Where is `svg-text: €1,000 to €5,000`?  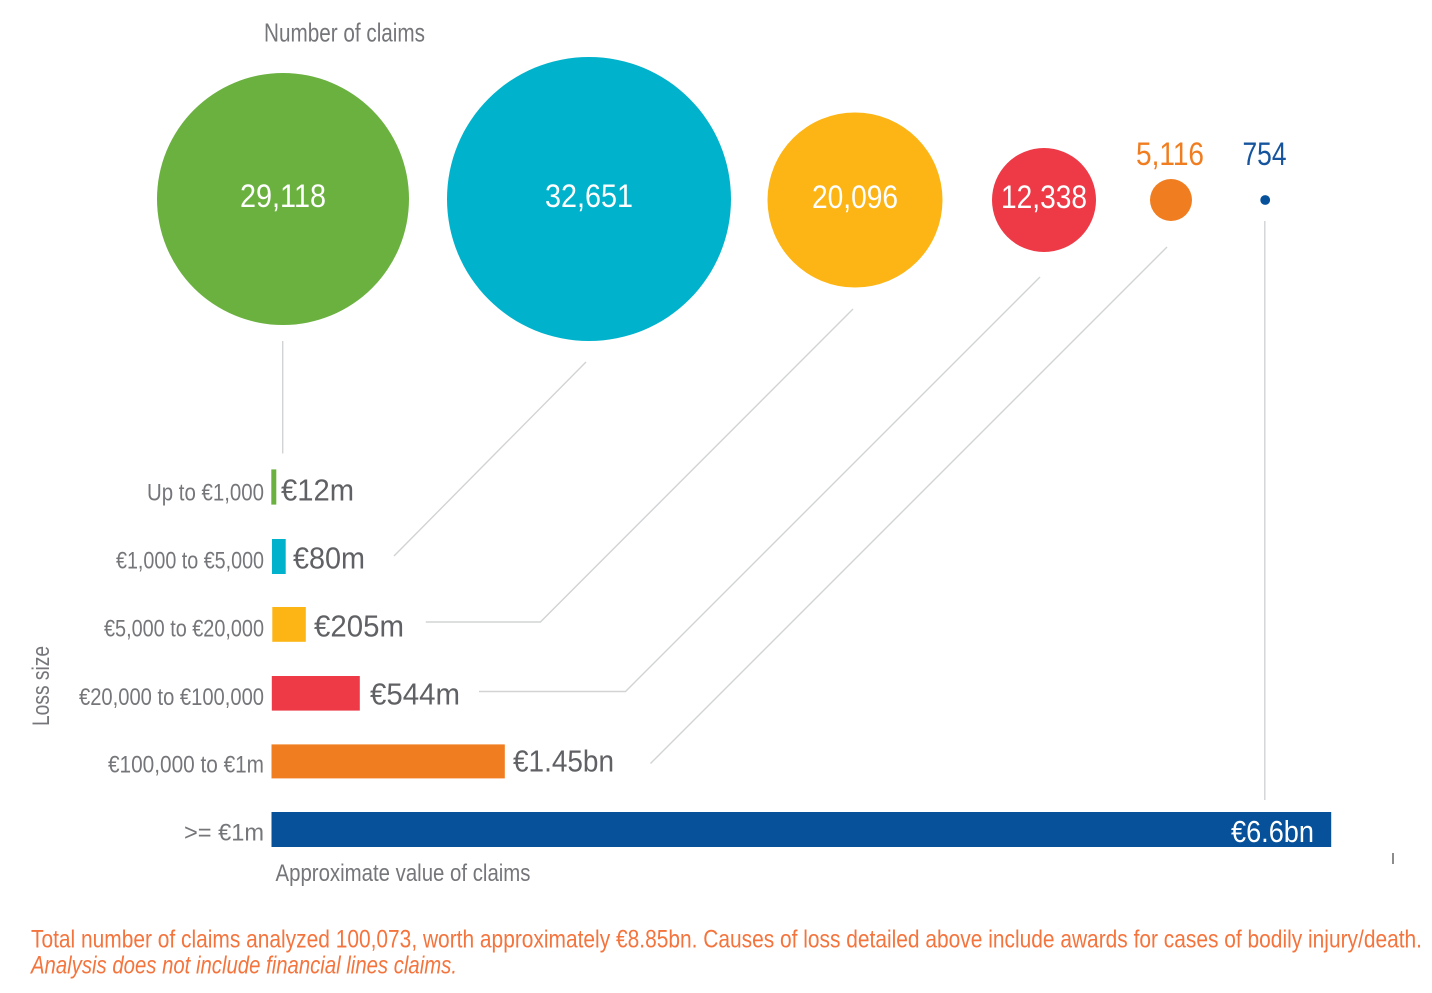 svg-text: €1,000 to €5,000 is located at coordinates (190, 561).